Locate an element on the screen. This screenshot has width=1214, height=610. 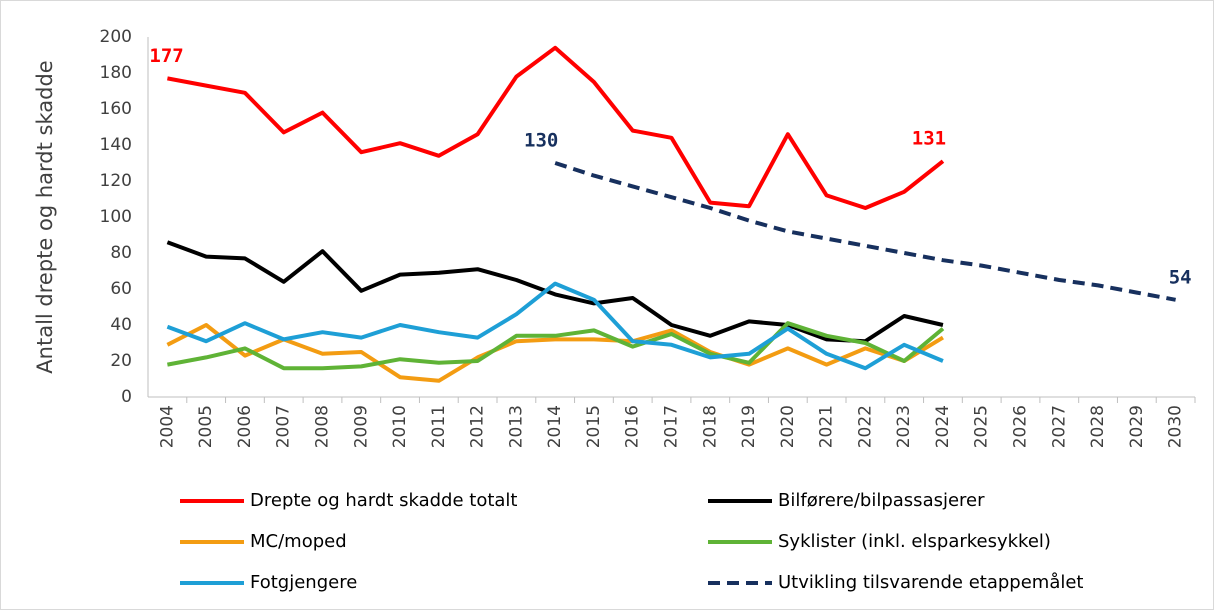
x-tick-label: 2012 is located at coordinates (478, 426).